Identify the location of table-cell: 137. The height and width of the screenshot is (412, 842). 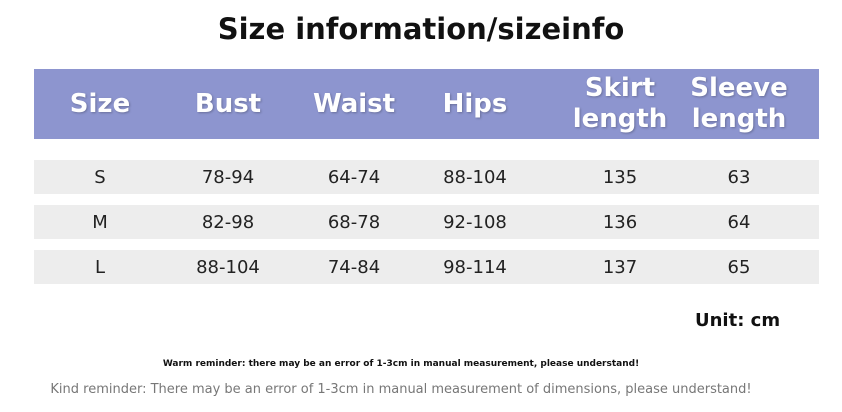
(620, 267).